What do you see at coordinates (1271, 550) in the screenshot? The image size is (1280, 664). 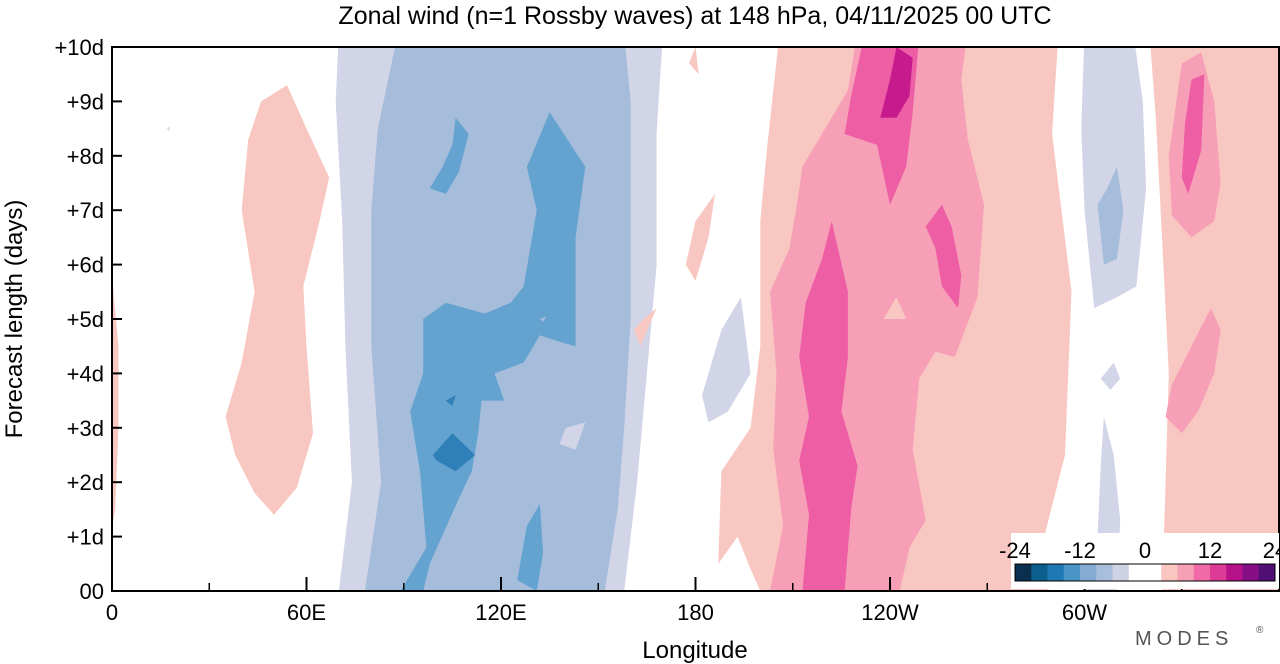 I see `colorbar-tick-label: 24` at bounding box center [1271, 550].